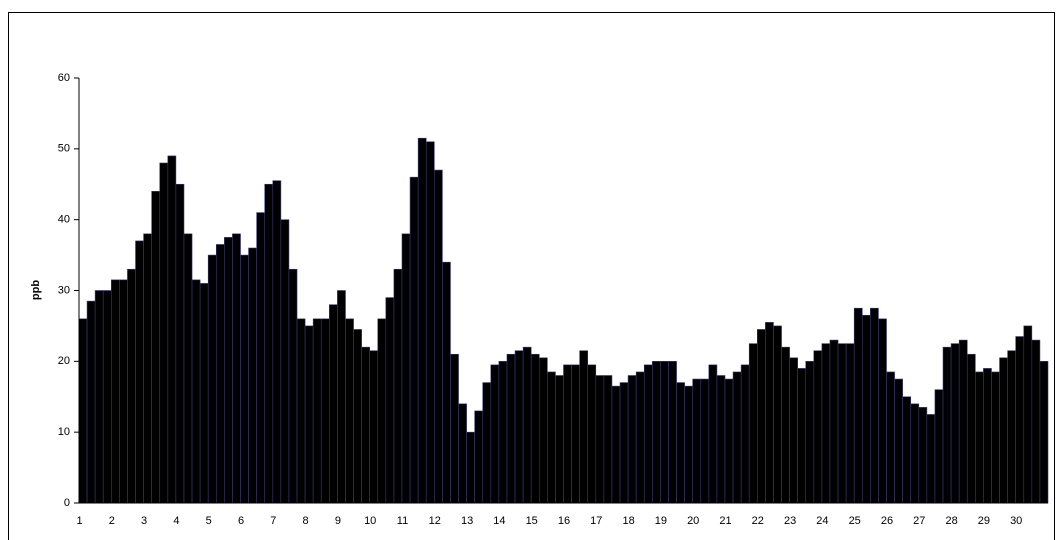 This screenshot has width=1056, height=540. Describe the element at coordinates (887, 521) in the screenshot. I see `x-tick-label: 26` at that location.